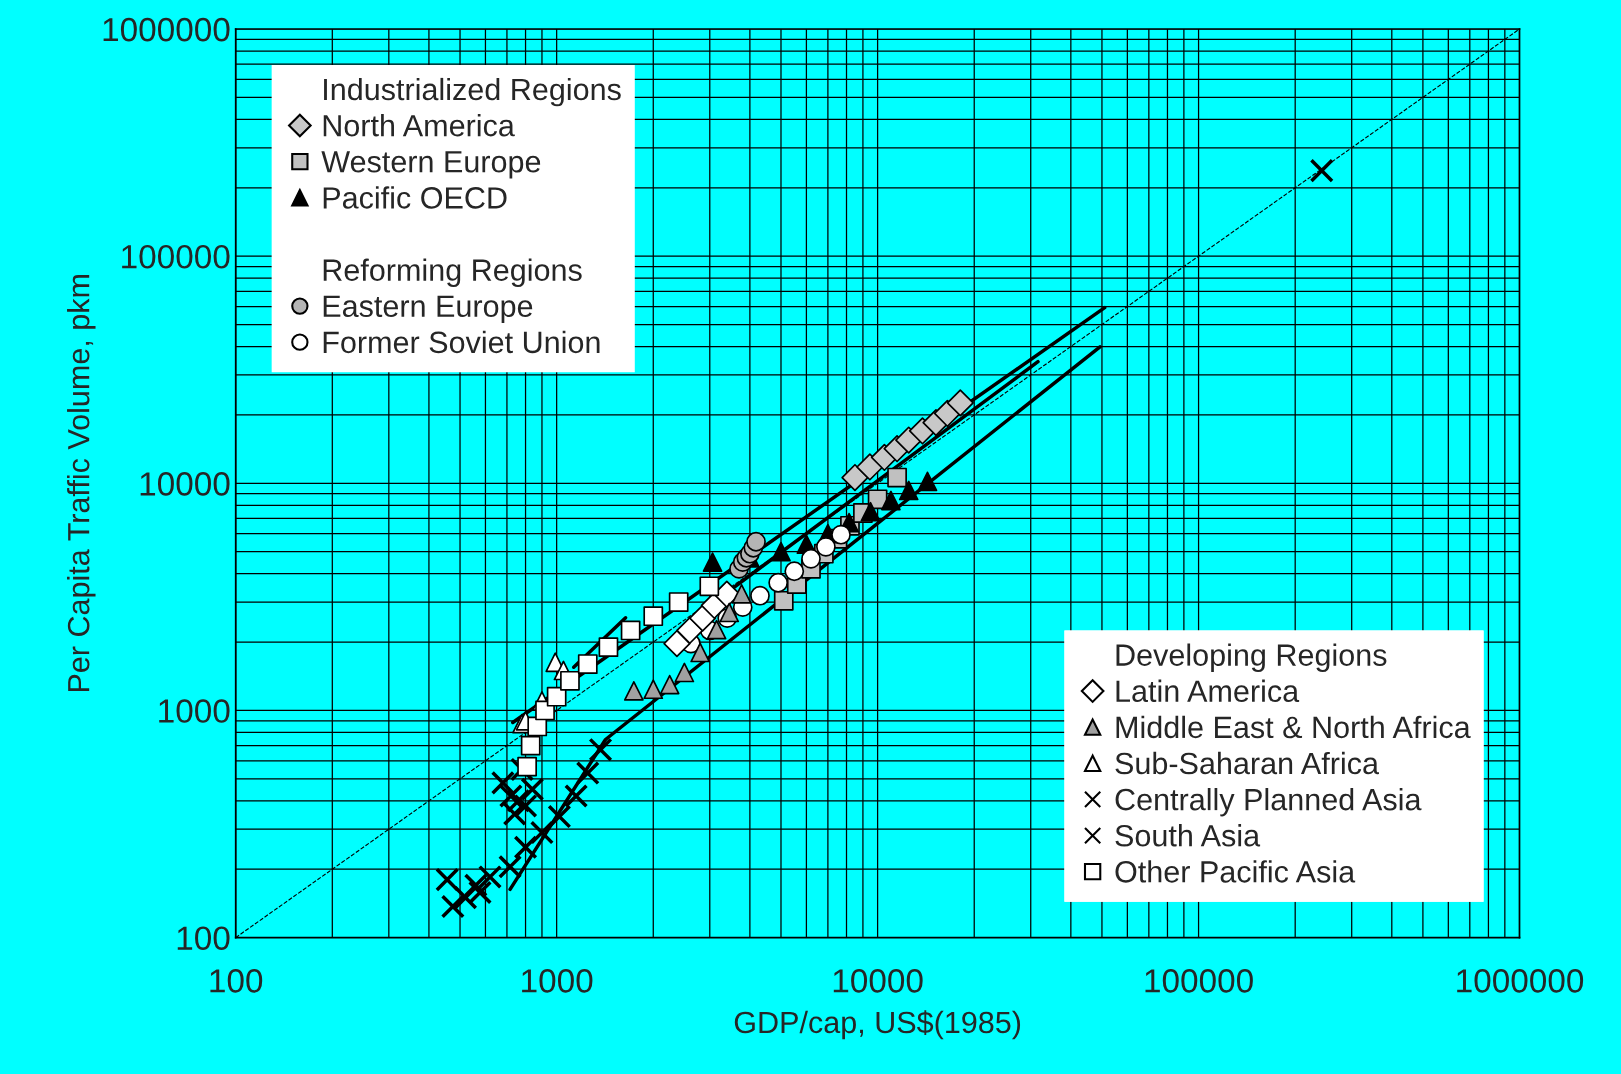 This screenshot has width=1621, height=1074. I want to click on legend-label: Centrally Planned Asia, so click(1268, 802).